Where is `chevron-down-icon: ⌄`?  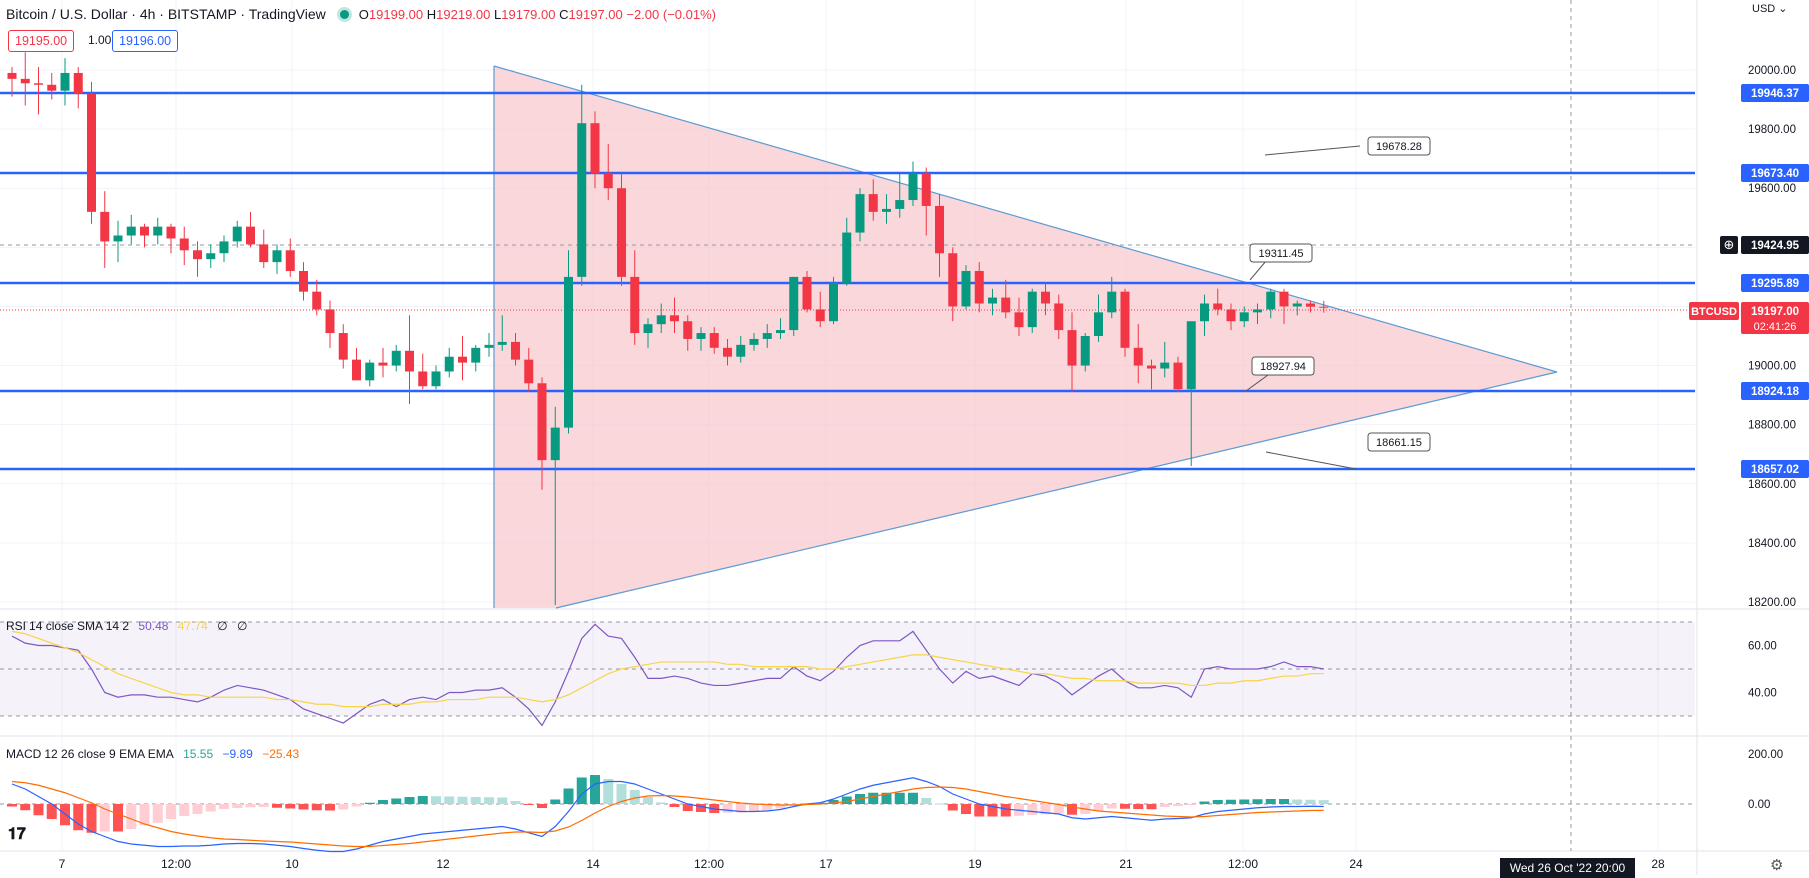 chevron-down-icon: ⌄ is located at coordinates (1783, 9).